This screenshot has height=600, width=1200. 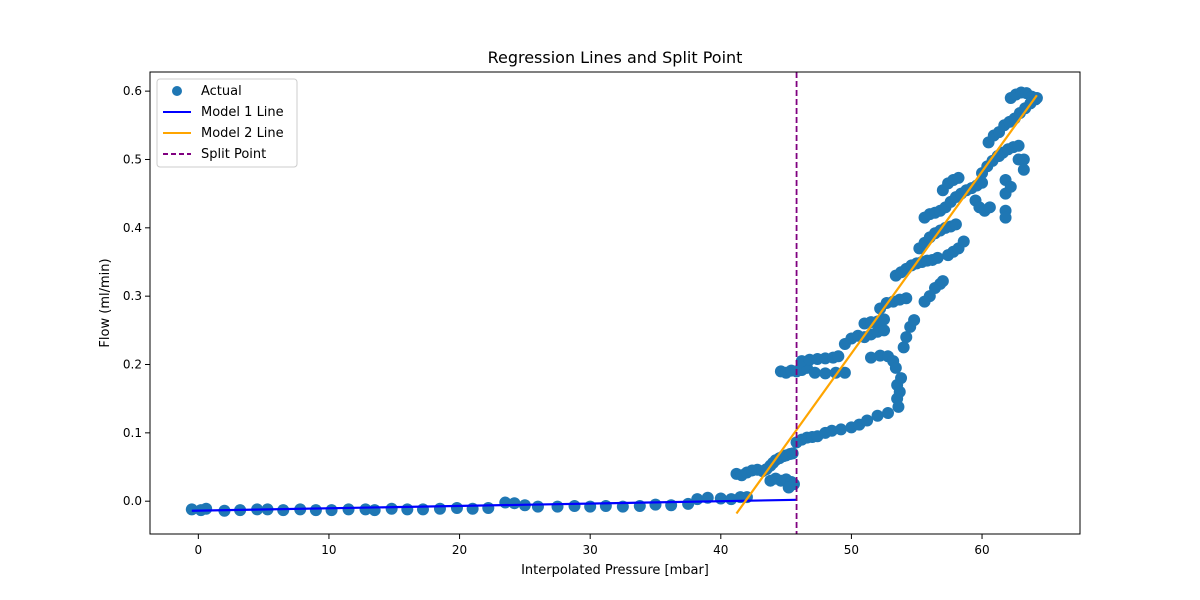 I want to click on x-tick-label: 60, so click(x=981, y=550).